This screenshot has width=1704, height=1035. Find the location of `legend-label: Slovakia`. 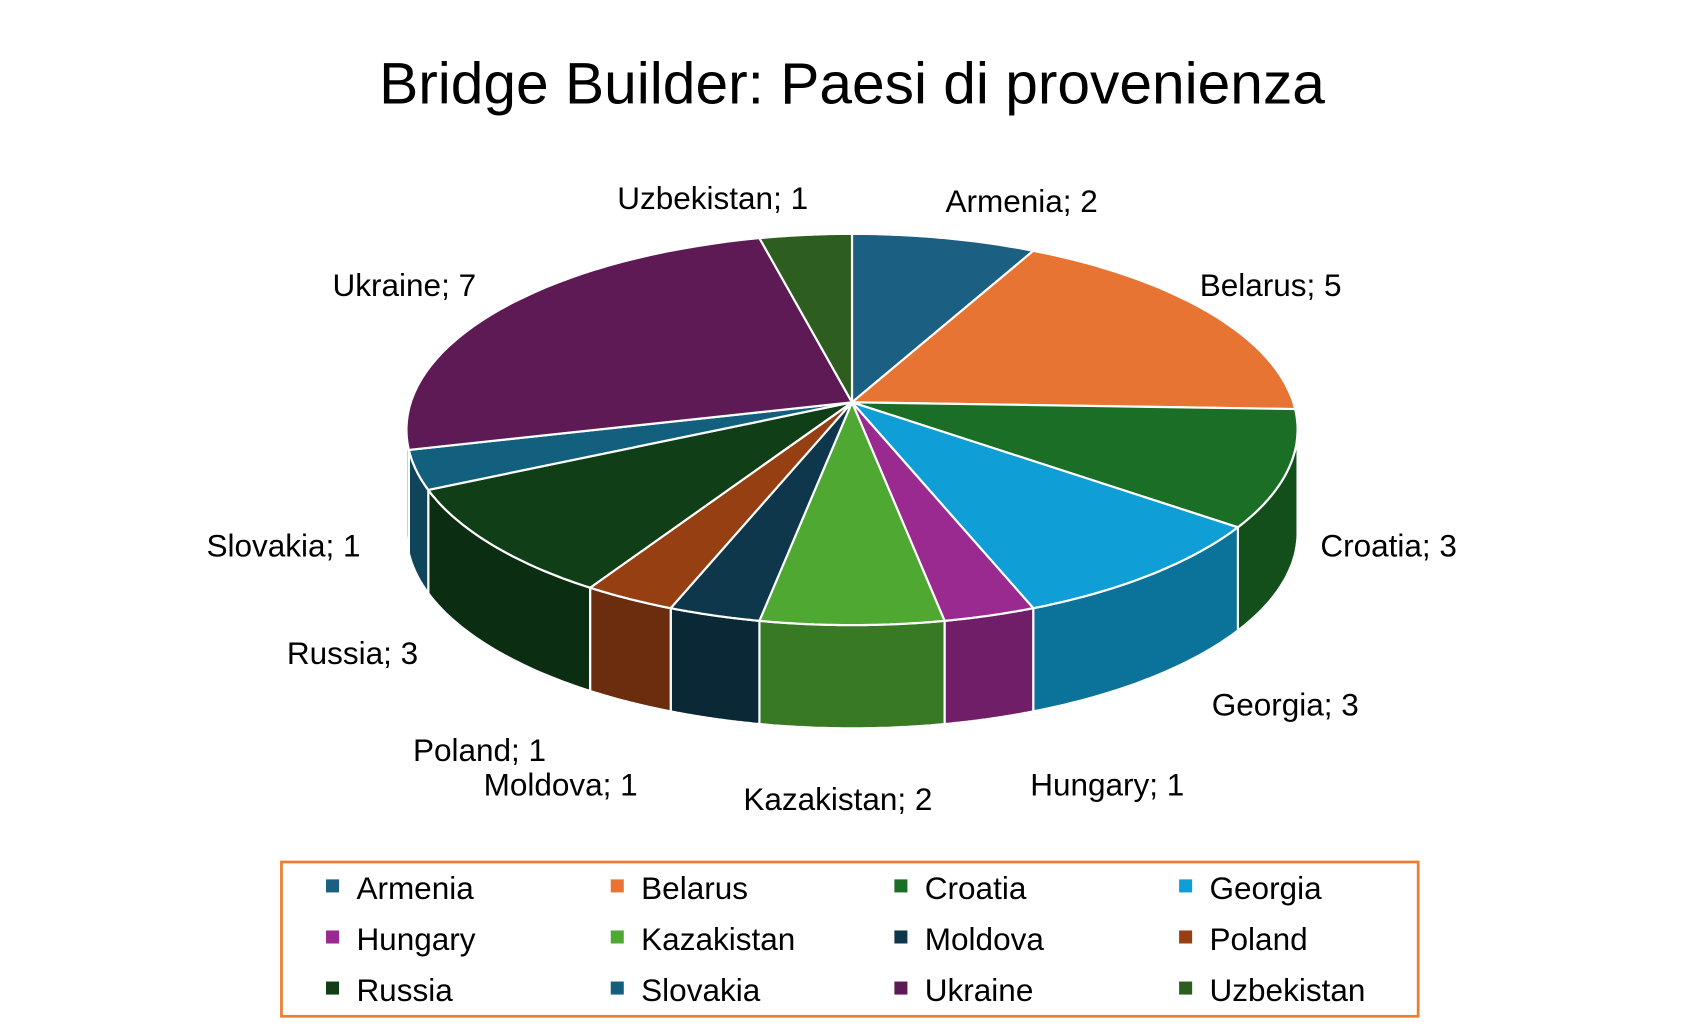

legend-label: Slovakia is located at coordinates (701, 990).